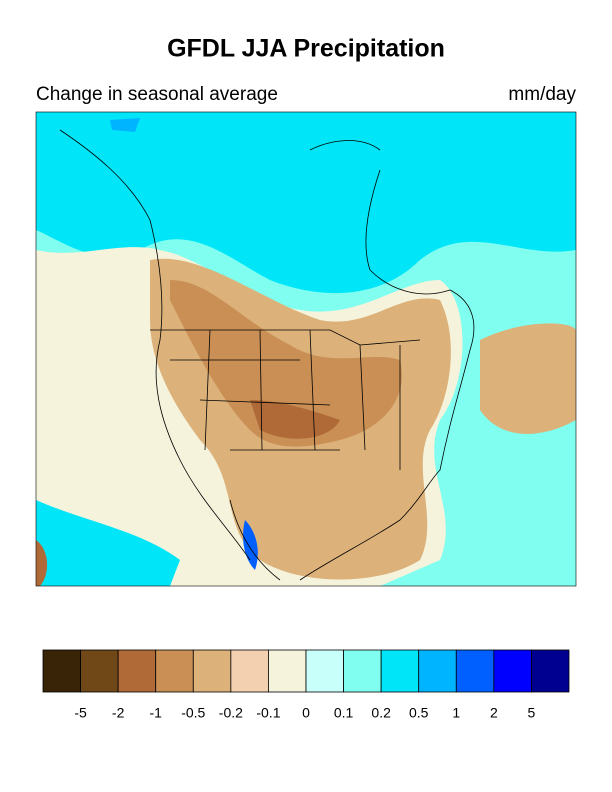  I want to click on subtitle: Change in seasonal average, so click(157, 94).